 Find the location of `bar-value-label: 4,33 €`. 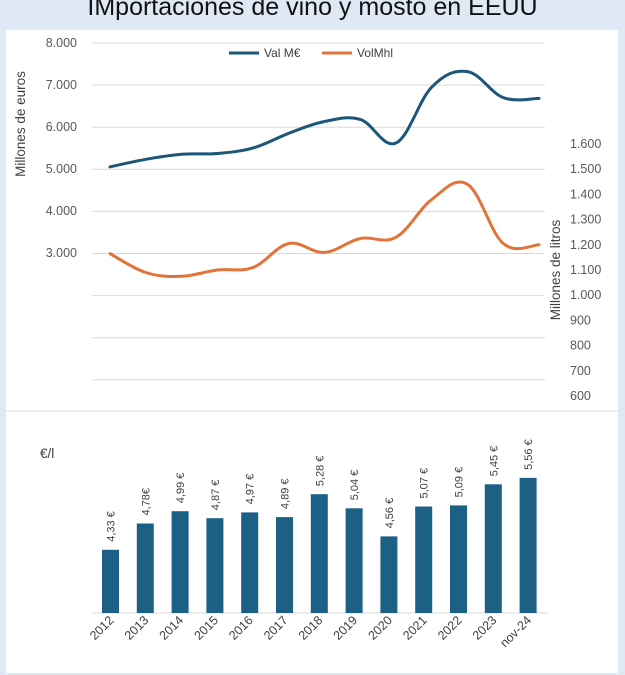

bar-value-label: 4,33 € is located at coordinates (112, 526).